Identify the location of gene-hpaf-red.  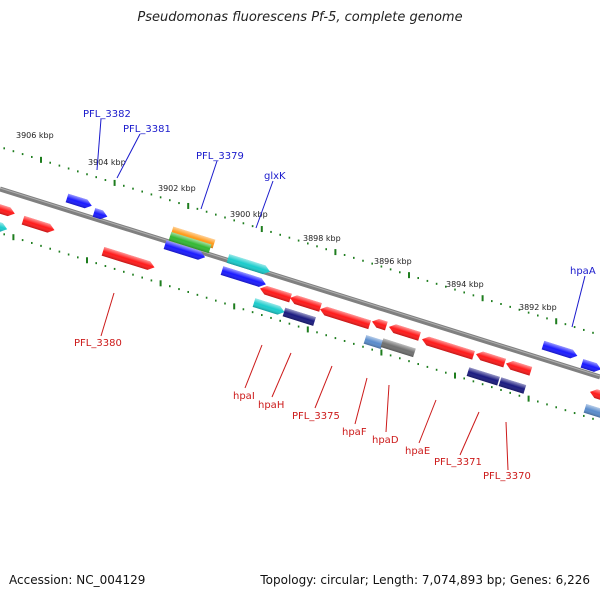
(379, 324).